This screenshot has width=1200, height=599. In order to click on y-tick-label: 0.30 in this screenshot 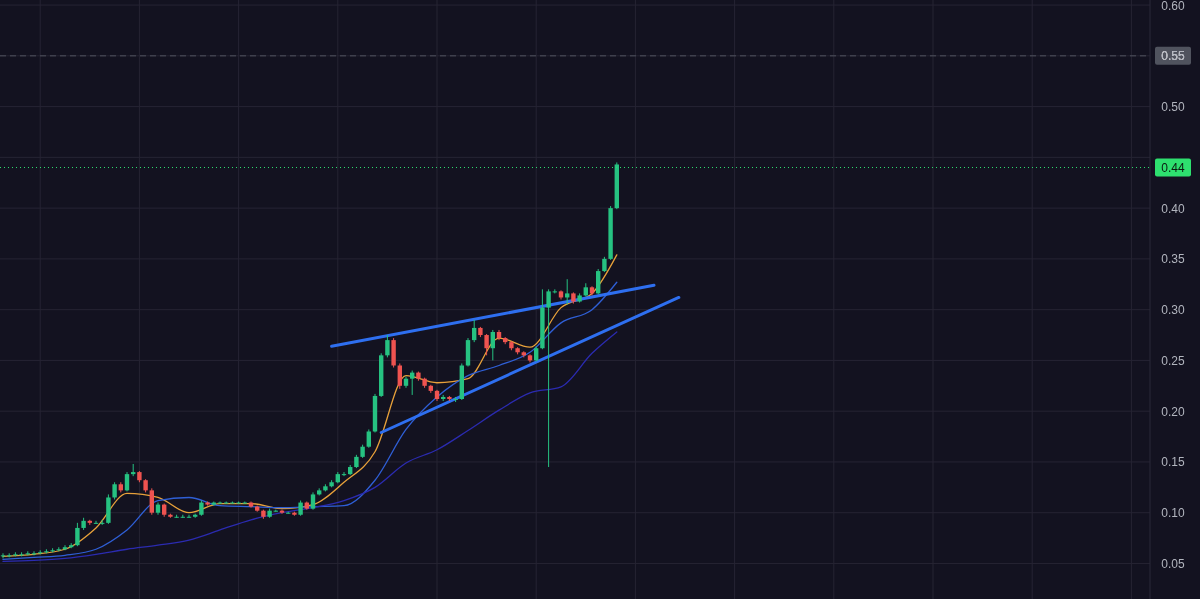, I will do `click(1173, 310)`.